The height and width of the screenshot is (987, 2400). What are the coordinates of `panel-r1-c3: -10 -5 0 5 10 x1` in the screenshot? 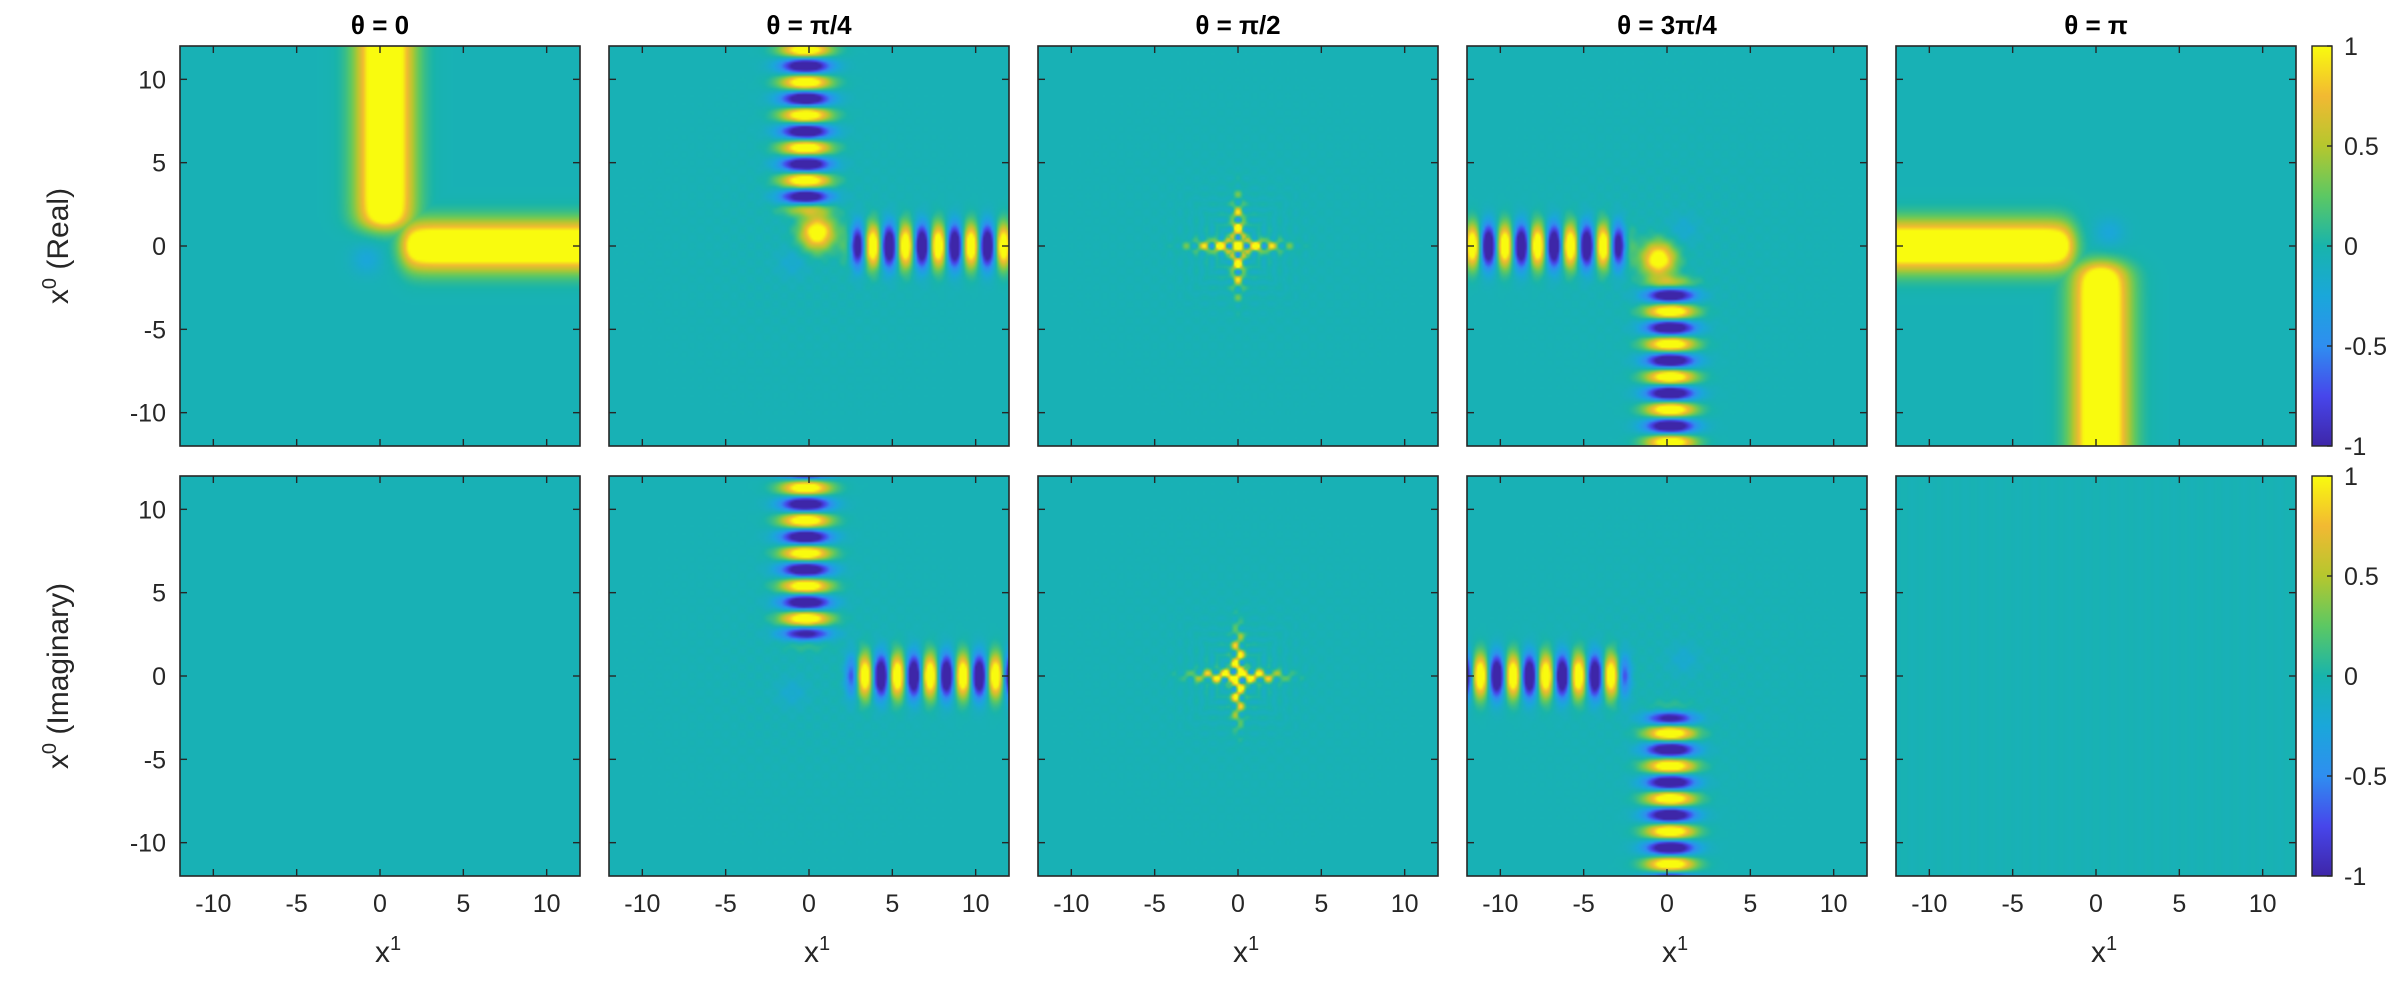 It's located at (1667, 722).